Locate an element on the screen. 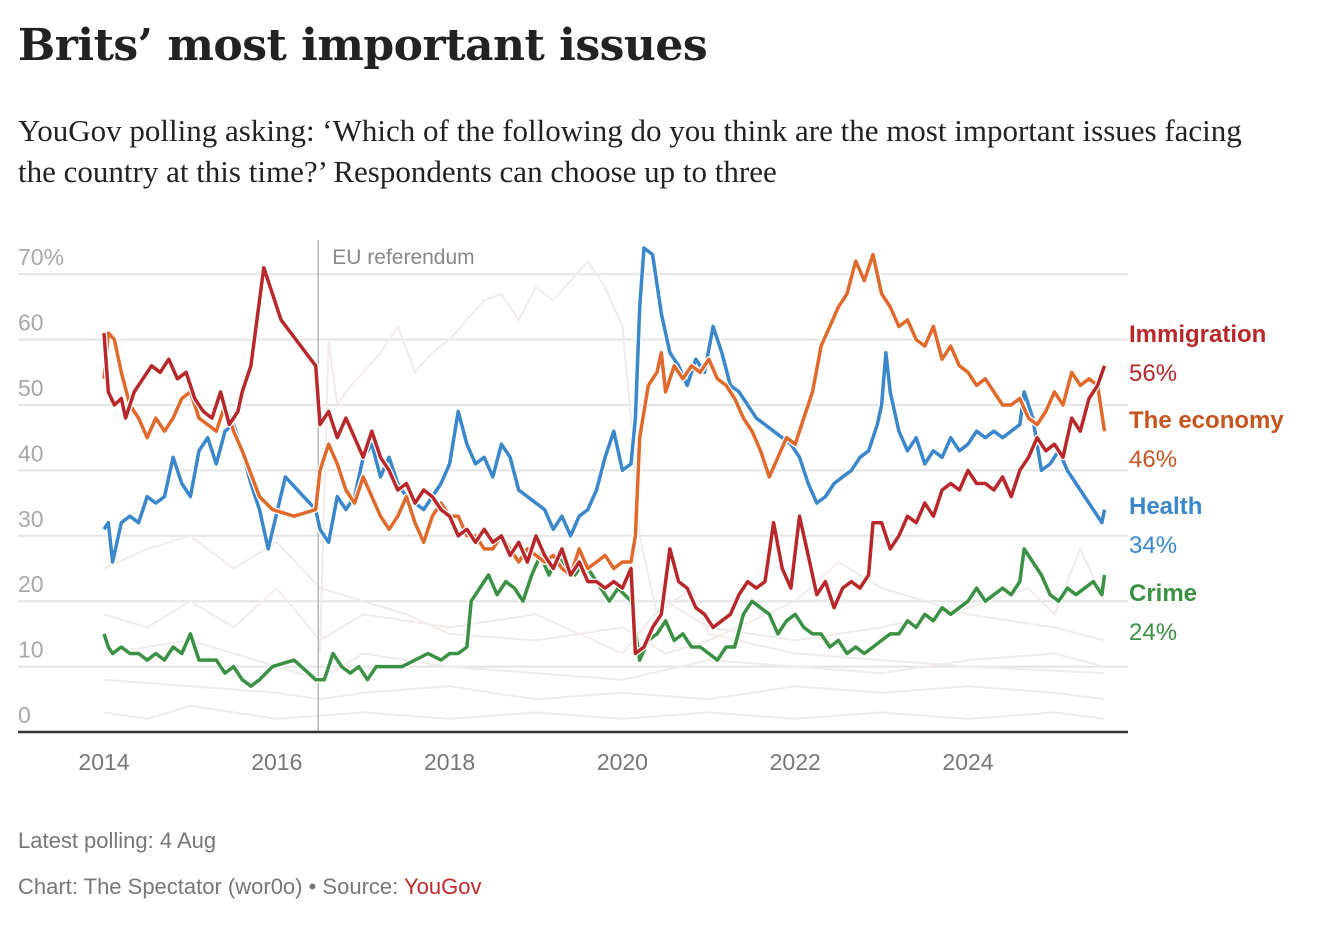 Image resolution: width=1332 pixels, height=932 pixels. latest-polling-note: Latest polling: 4 Aug is located at coordinates (117, 840).